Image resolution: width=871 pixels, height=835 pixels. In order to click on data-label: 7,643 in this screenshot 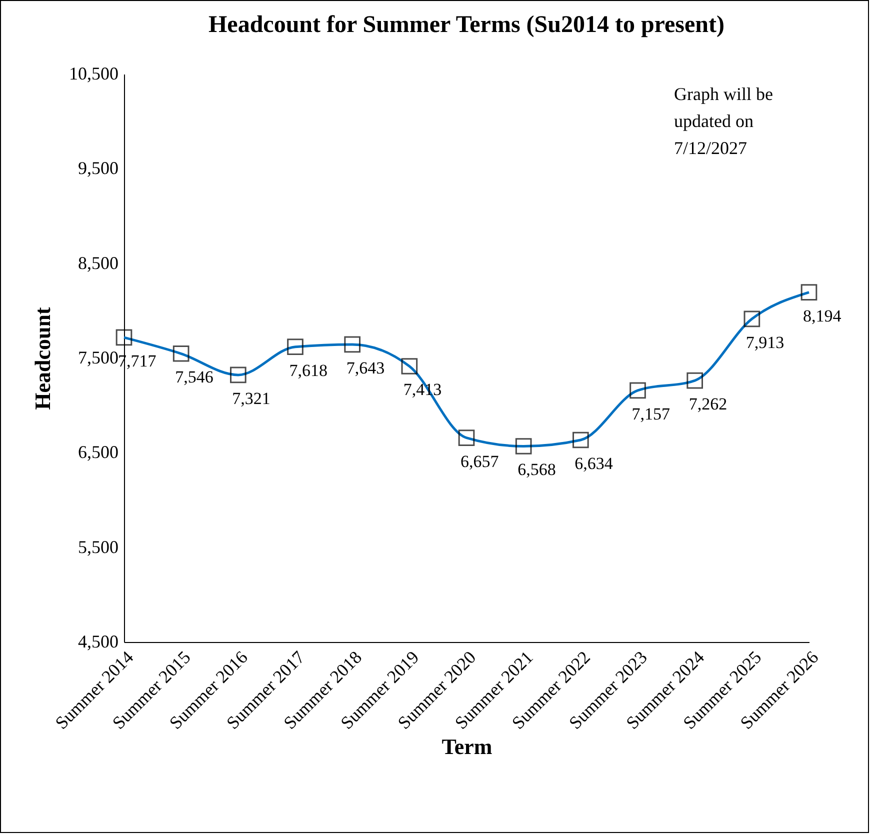, I will do `click(365, 368)`.